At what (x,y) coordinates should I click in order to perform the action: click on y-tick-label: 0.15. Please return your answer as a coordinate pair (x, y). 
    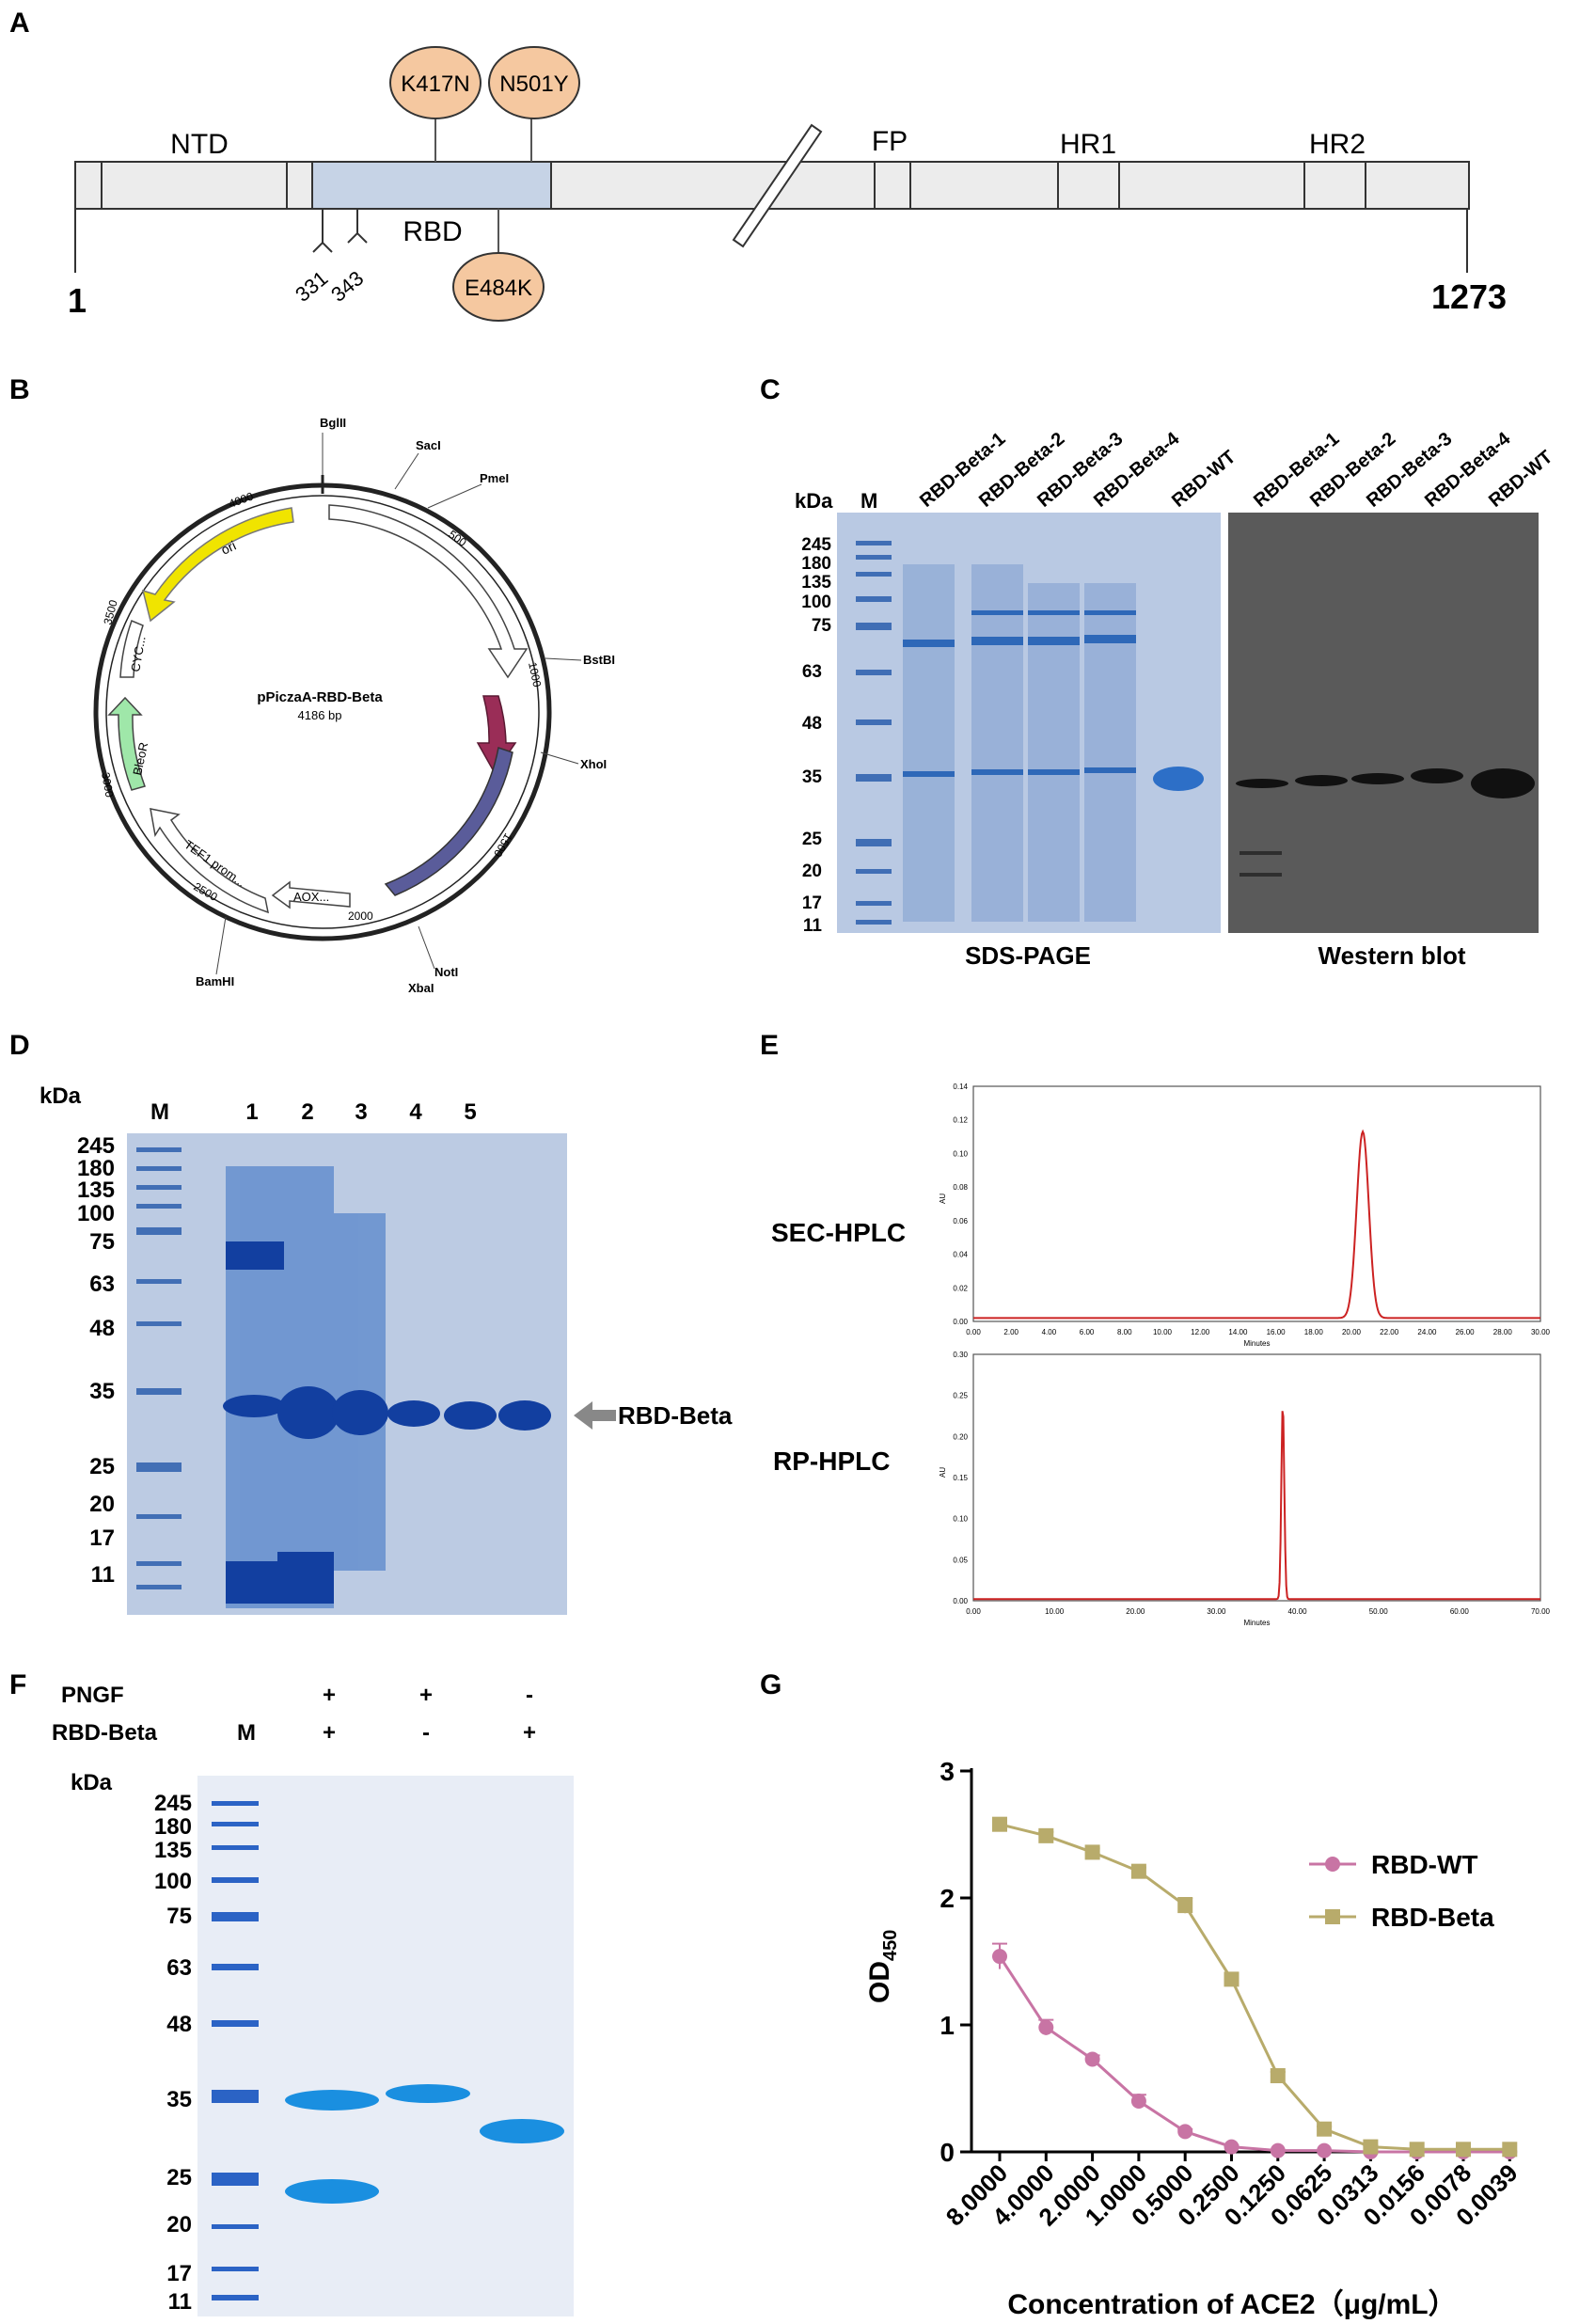
    Looking at the image, I should click on (960, 1478).